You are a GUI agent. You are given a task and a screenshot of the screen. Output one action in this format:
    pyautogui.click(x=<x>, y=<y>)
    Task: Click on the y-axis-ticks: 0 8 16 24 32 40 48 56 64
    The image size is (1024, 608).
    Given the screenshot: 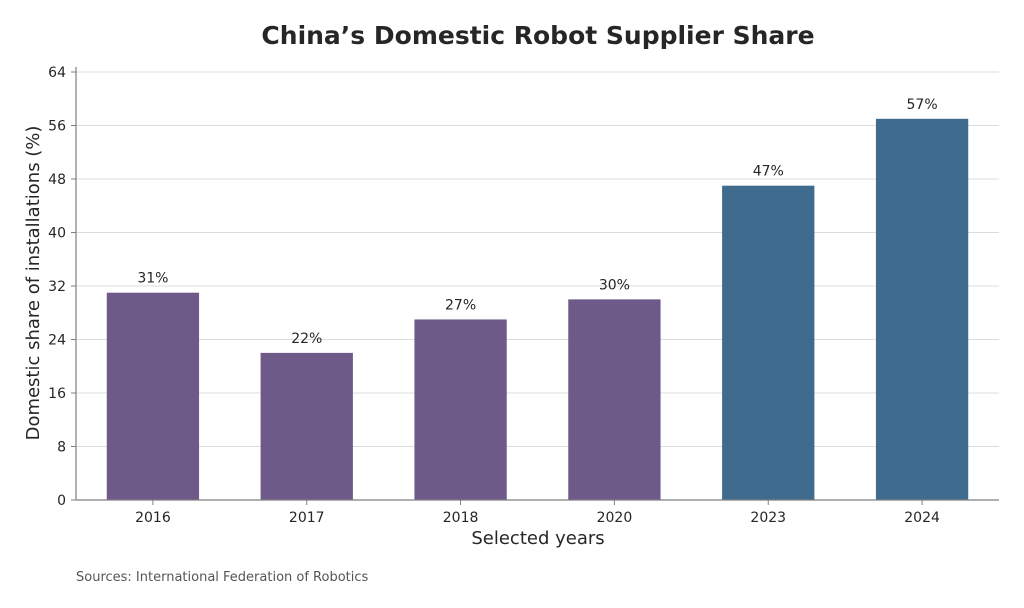 What is the action you would take?
    pyautogui.click(x=62, y=287)
    